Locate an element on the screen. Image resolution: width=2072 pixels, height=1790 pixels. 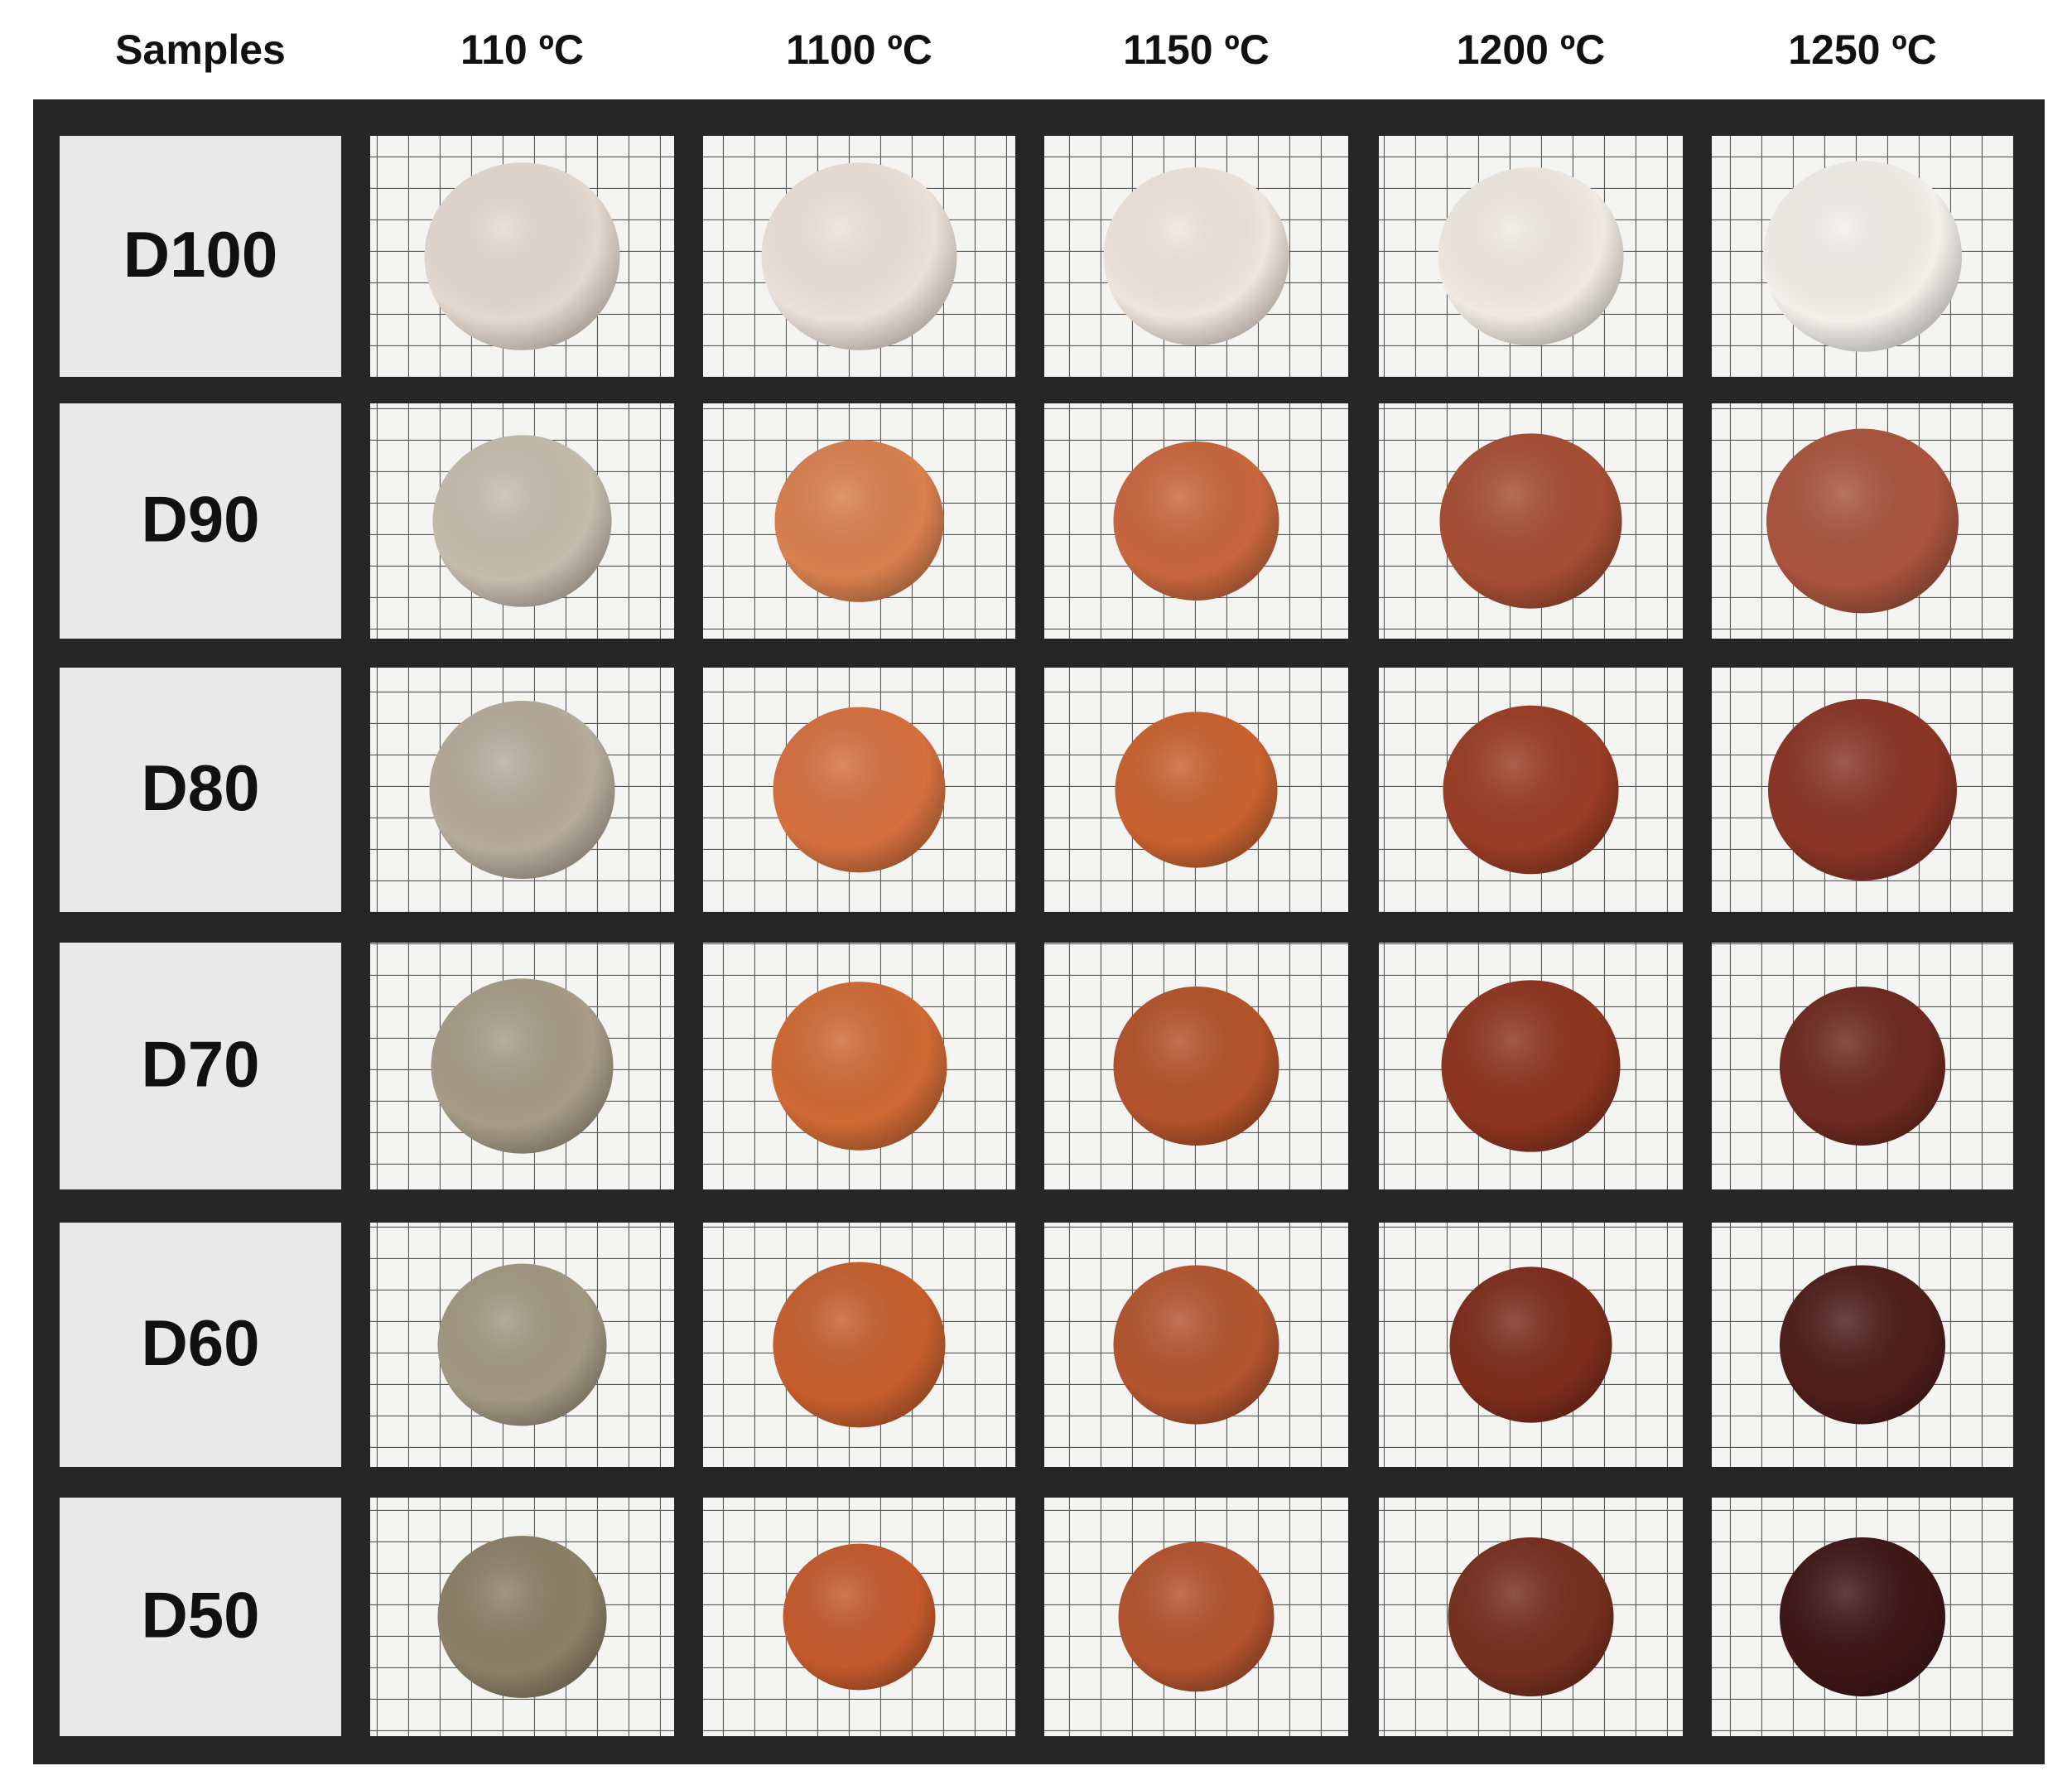
row-label: D90 is located at coordinates (200, 519).